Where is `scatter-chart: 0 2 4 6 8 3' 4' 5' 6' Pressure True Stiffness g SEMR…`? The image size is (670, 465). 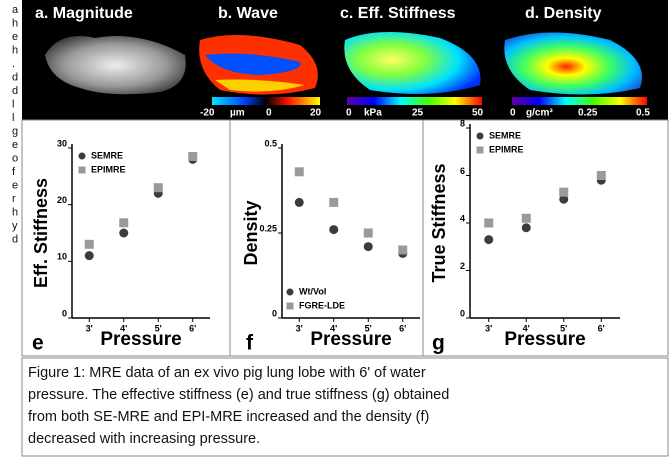
scatter-chart: 0 2 4 6 8 3' 4' 5' 6' Pressure True Stiffness g SEMR… is located at coordinates (524, 236).